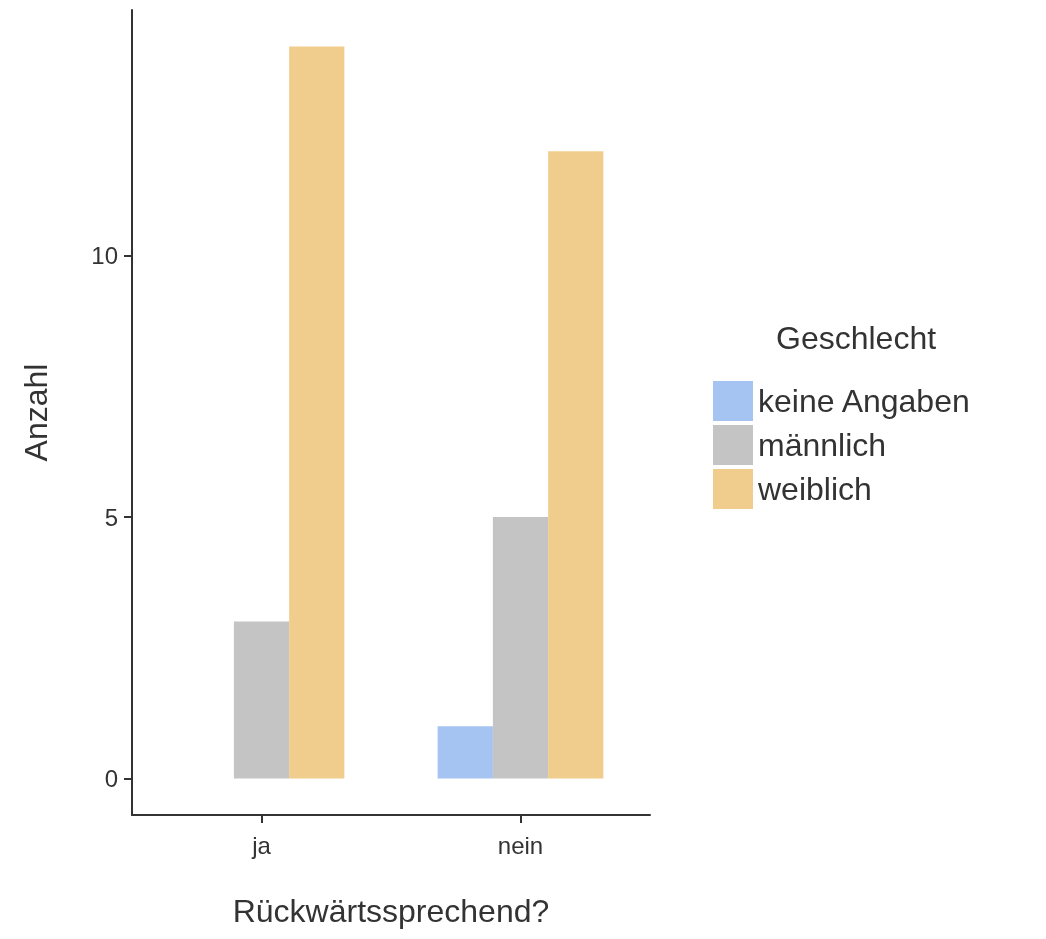 The image size is (1046, 939). What do you see at coordinates (856, 338) in the screenshot?
I see `legend-title: Geschlecht` at bounding box center [856, 338].